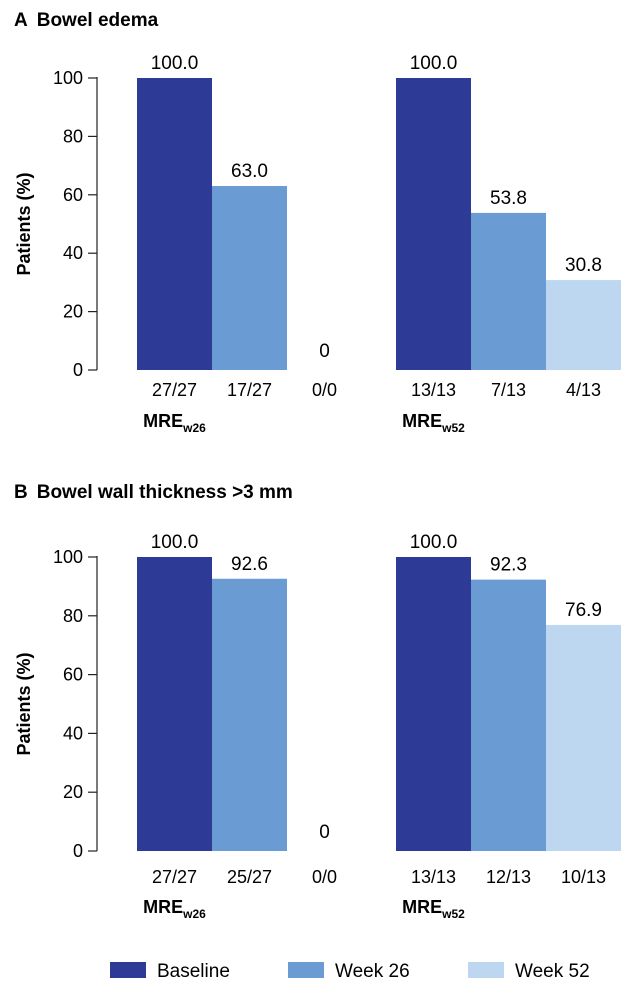 Image resolution: width=634 pixels, height=981 pixels. I want to click on panel-title-text: Bowel wall thickness >3 mm, so click(165, 492).